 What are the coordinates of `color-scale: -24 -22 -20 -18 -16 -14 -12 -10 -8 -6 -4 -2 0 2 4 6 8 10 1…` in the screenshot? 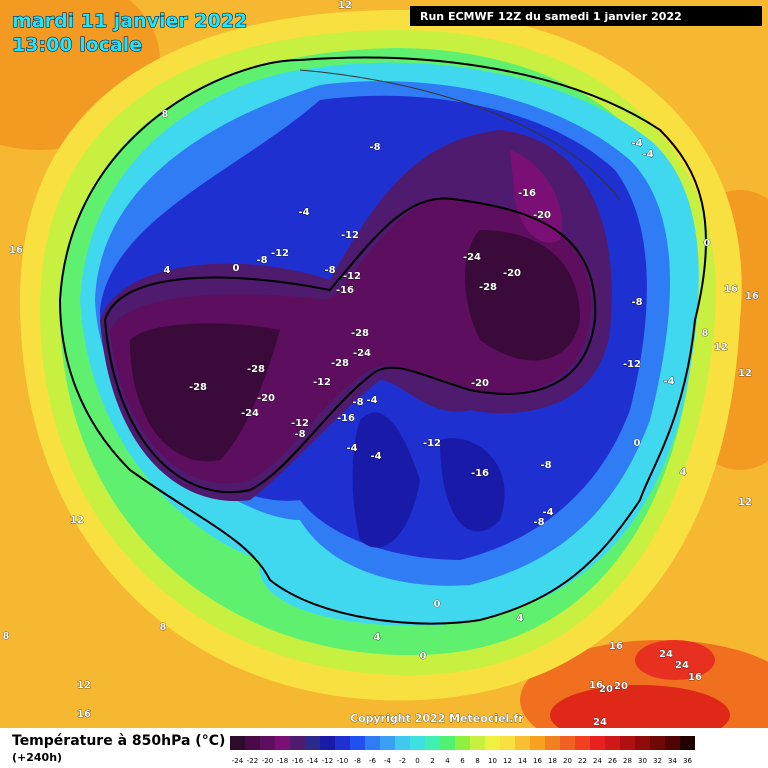 It's located at (462, 750).